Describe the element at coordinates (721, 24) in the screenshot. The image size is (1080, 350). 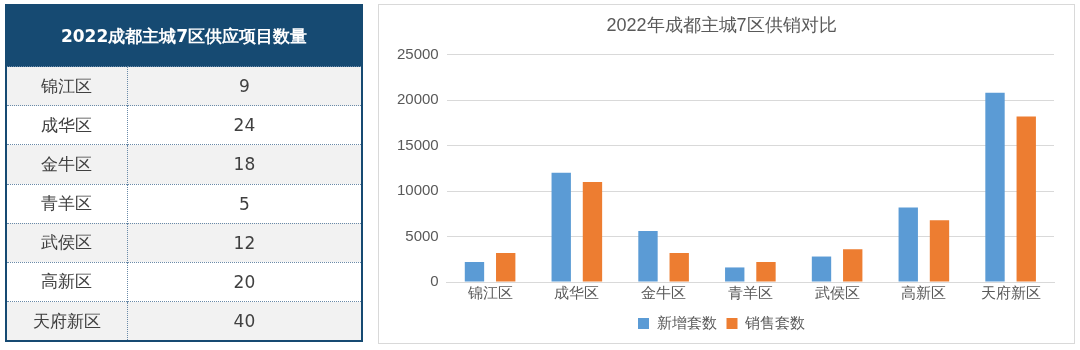
I see `chart-title: 2022年成都主城7区供销对比` at that location.